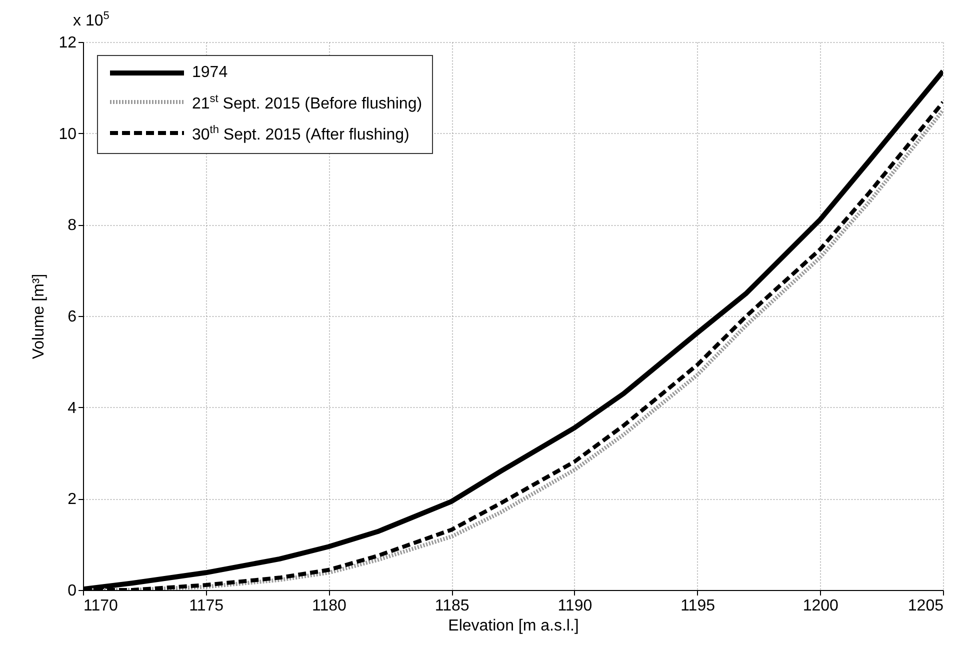 This screenshot has width=973, height=654. I want to click on text: x 10$^{5}$, so click(91, 20).